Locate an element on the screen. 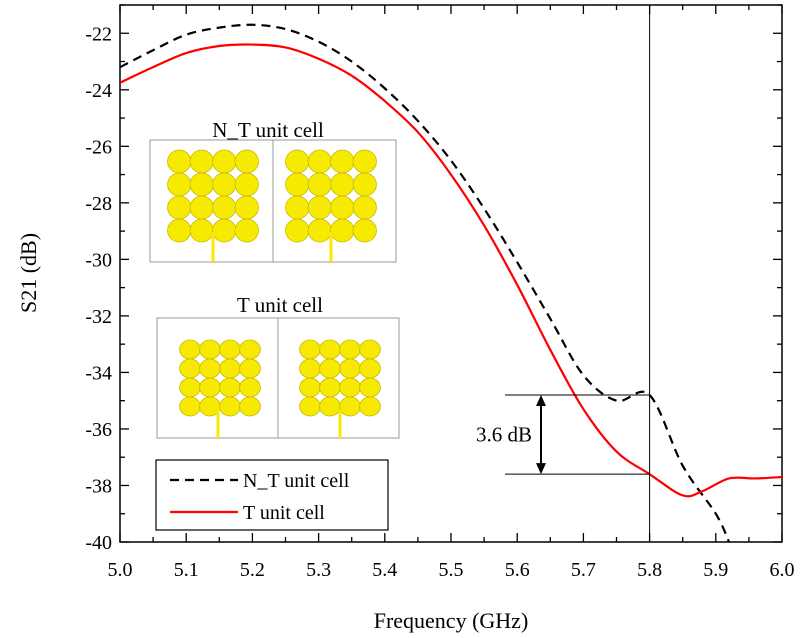  y-tick-label: -36 is located at coordinates (98, 430).